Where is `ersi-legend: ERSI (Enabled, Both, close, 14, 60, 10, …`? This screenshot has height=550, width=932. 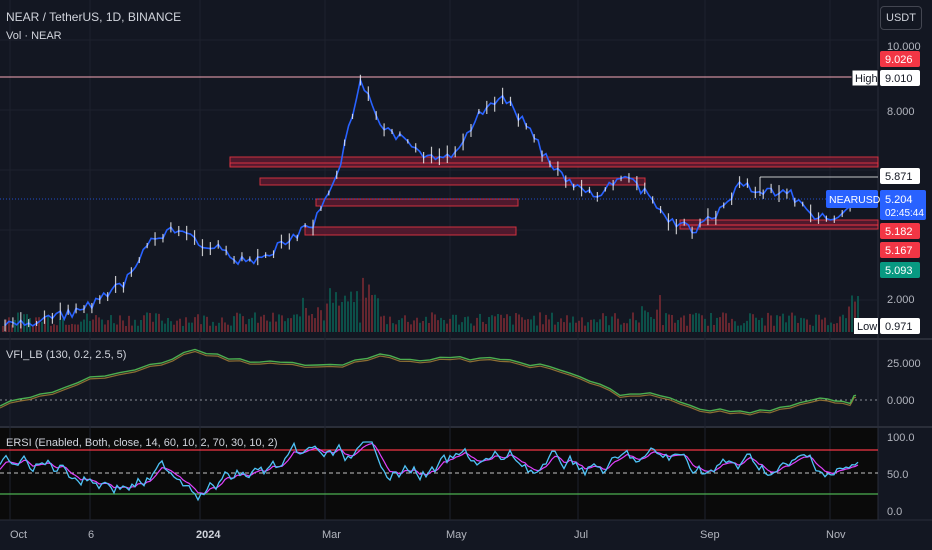 ersi-legend: ERSI (Enabled, Both, close, 14, 60, 10, … is located at coordinates (142, 443).